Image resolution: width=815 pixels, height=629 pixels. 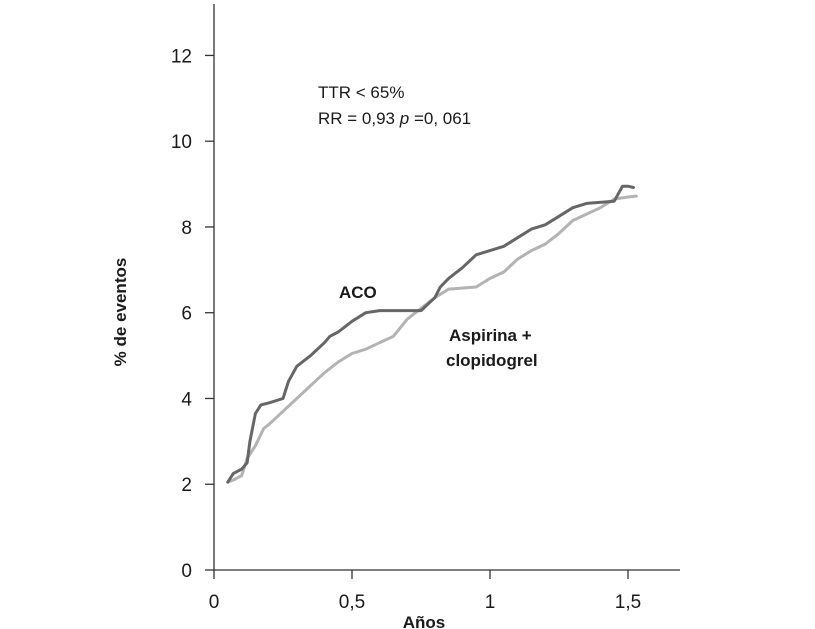 I want to click on y-tick-label: 0, so click(x=186, y=571).